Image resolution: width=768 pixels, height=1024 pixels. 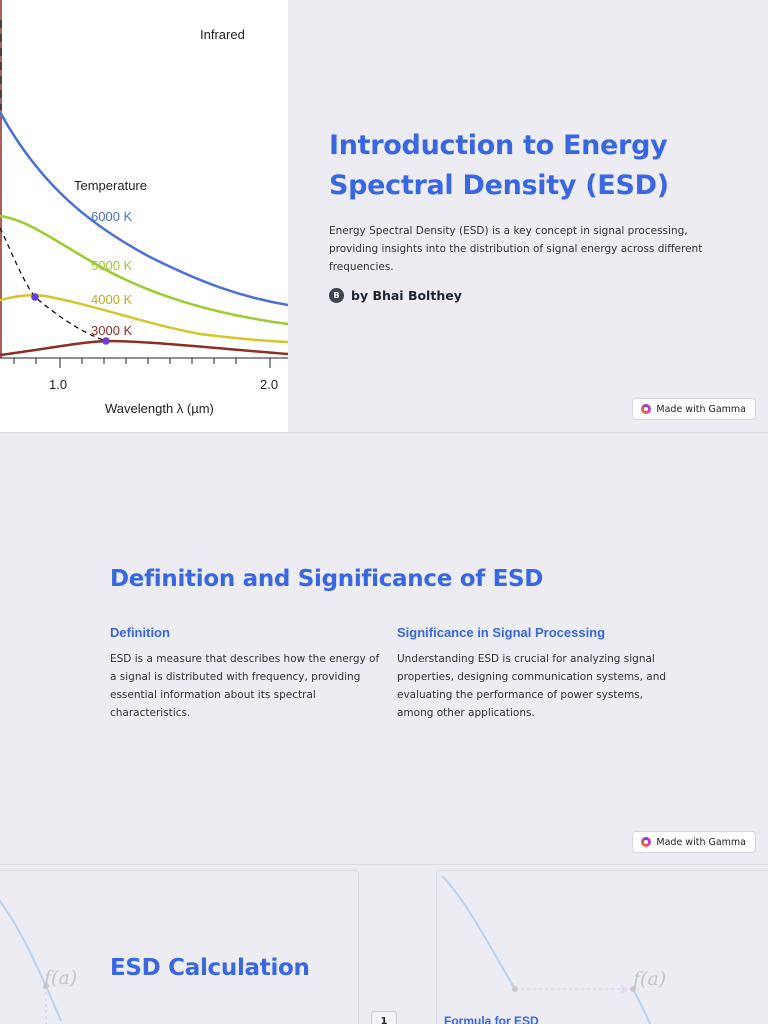 I want to click on x-tick-label-2: 2.0, so click(x=269, y=384).